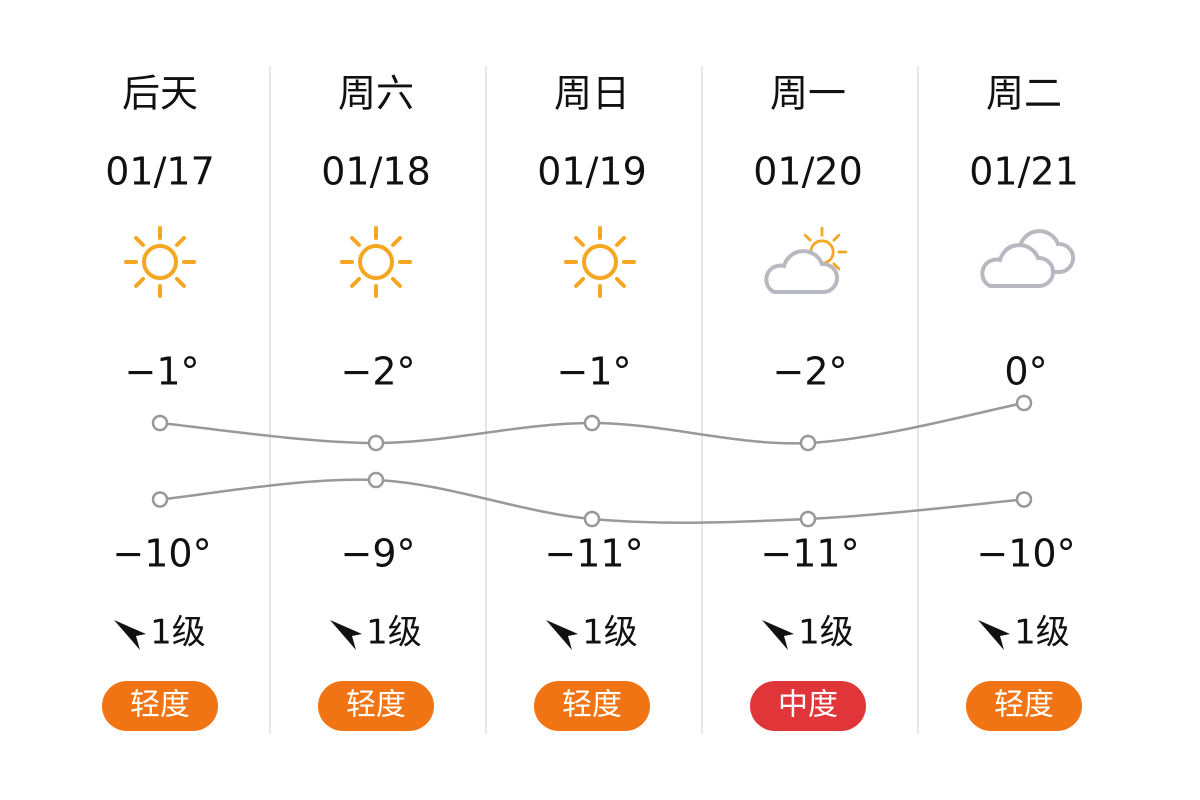 Image resolution: width=1200 pixels, height=800 pixels. Describe the element at coordinates (592, 172) in the screenshot. I see `date: 01/19` at that location.